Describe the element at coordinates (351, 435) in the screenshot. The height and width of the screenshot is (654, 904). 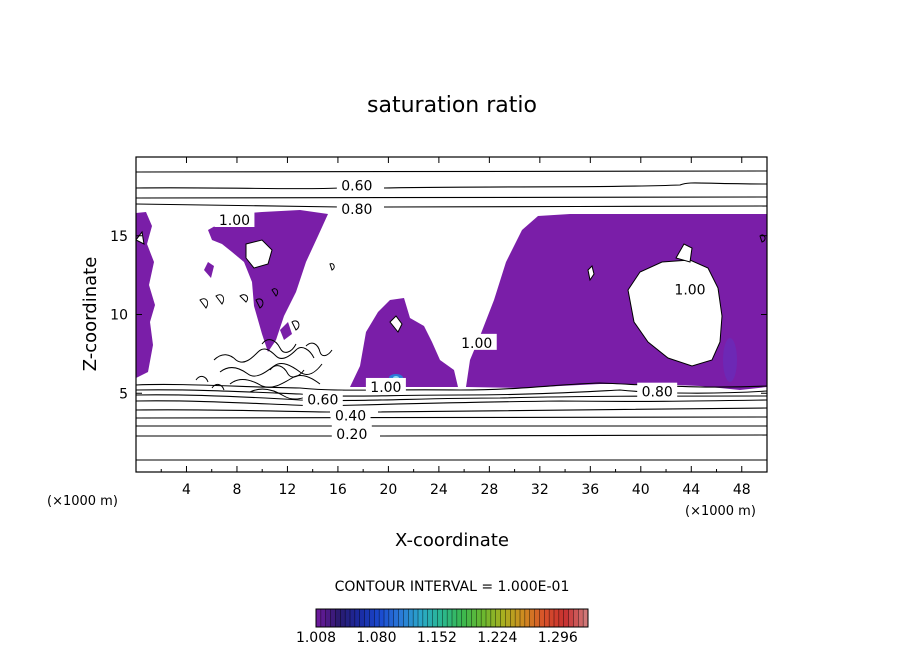
I see `contour-label: 0.20` at that location.